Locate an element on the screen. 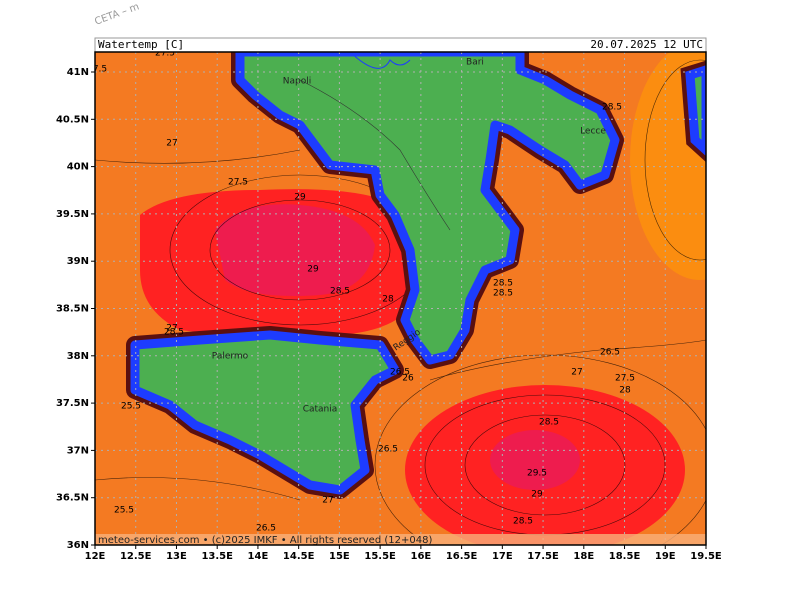 This screenshot has height=600, width=800. map-title: Watertemp [C] is located at coordinates (141, 44).